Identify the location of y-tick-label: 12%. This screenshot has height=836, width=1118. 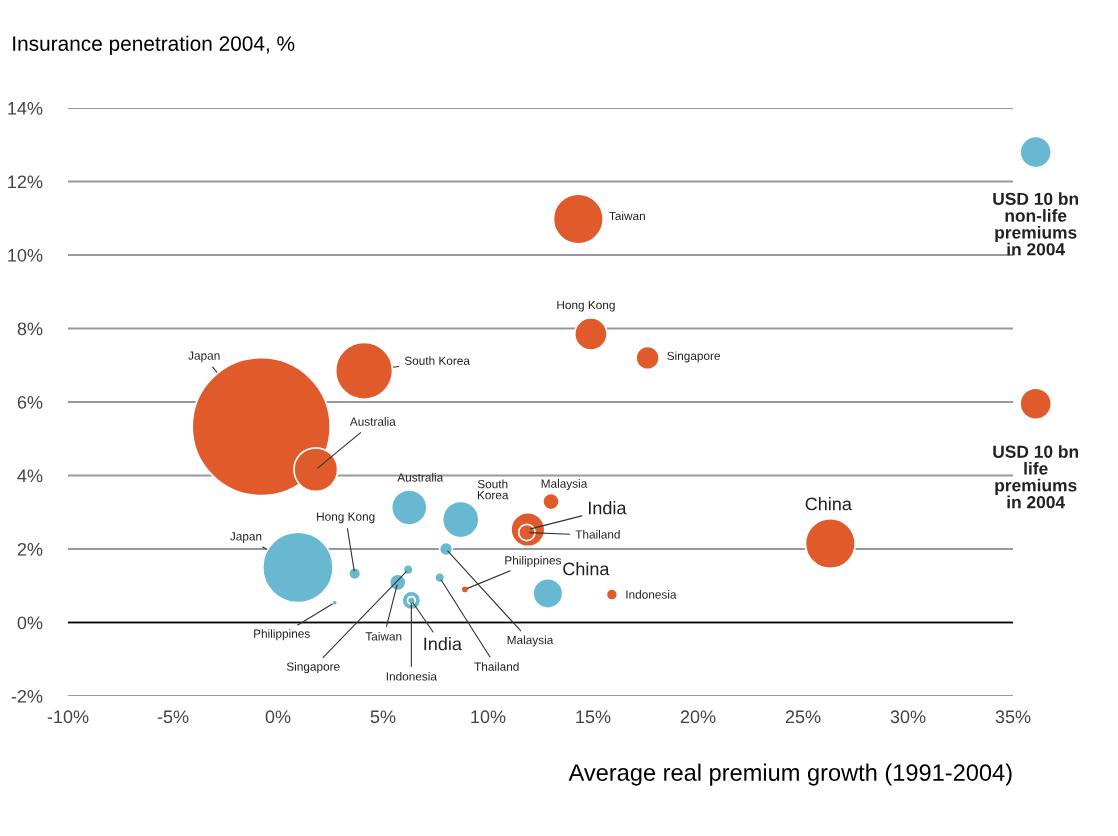
(25, 182).